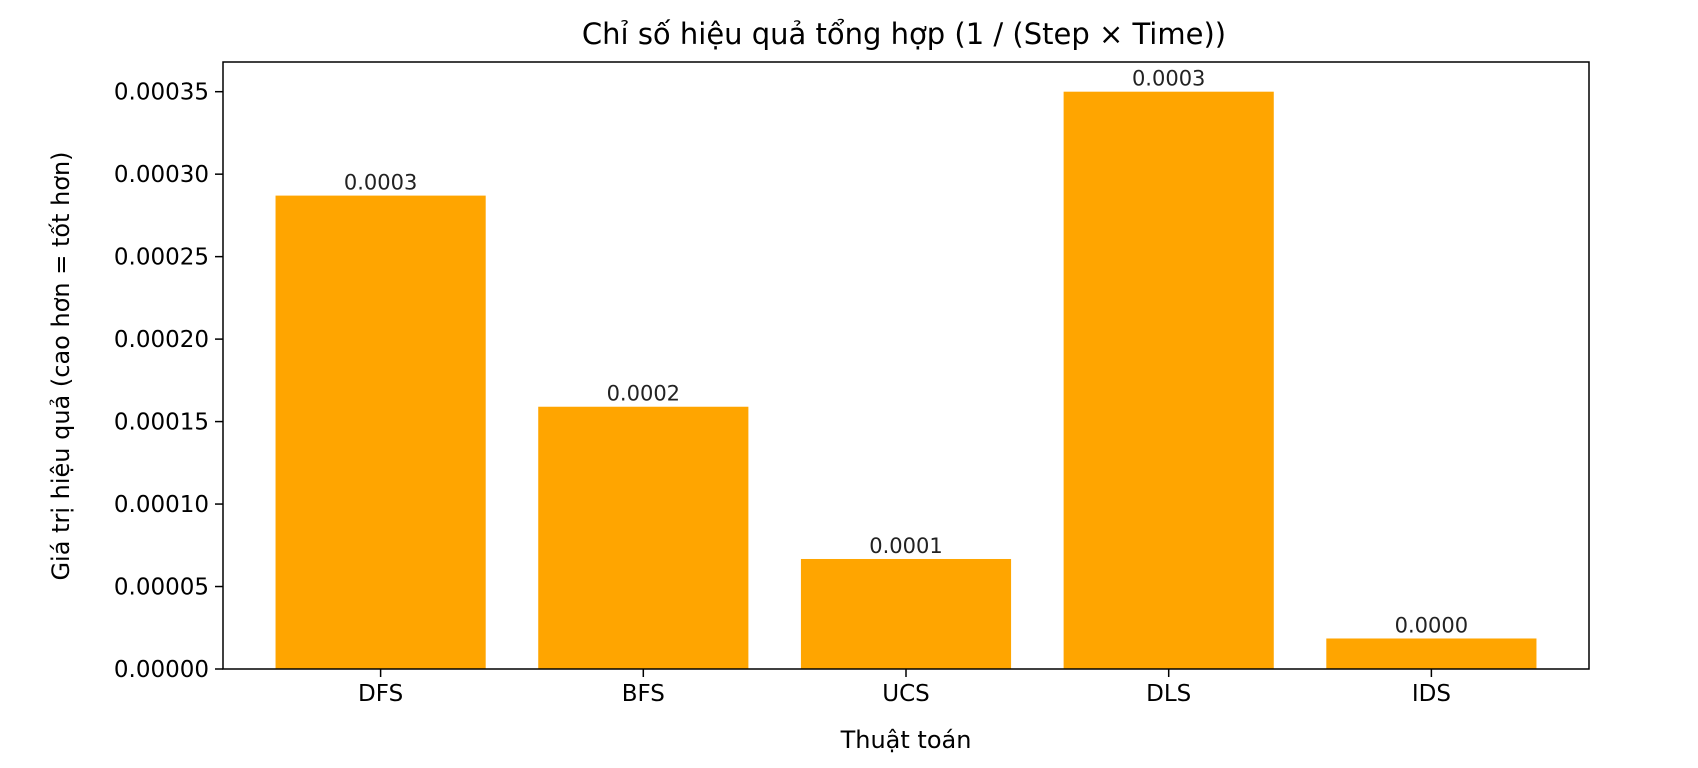 Image resolution: width=1698 pixels, height=768 pixels. What do you see at coordinates (380, 432) in the screenshot?
I see `bar-dfs` at bounding box center [380, 432].